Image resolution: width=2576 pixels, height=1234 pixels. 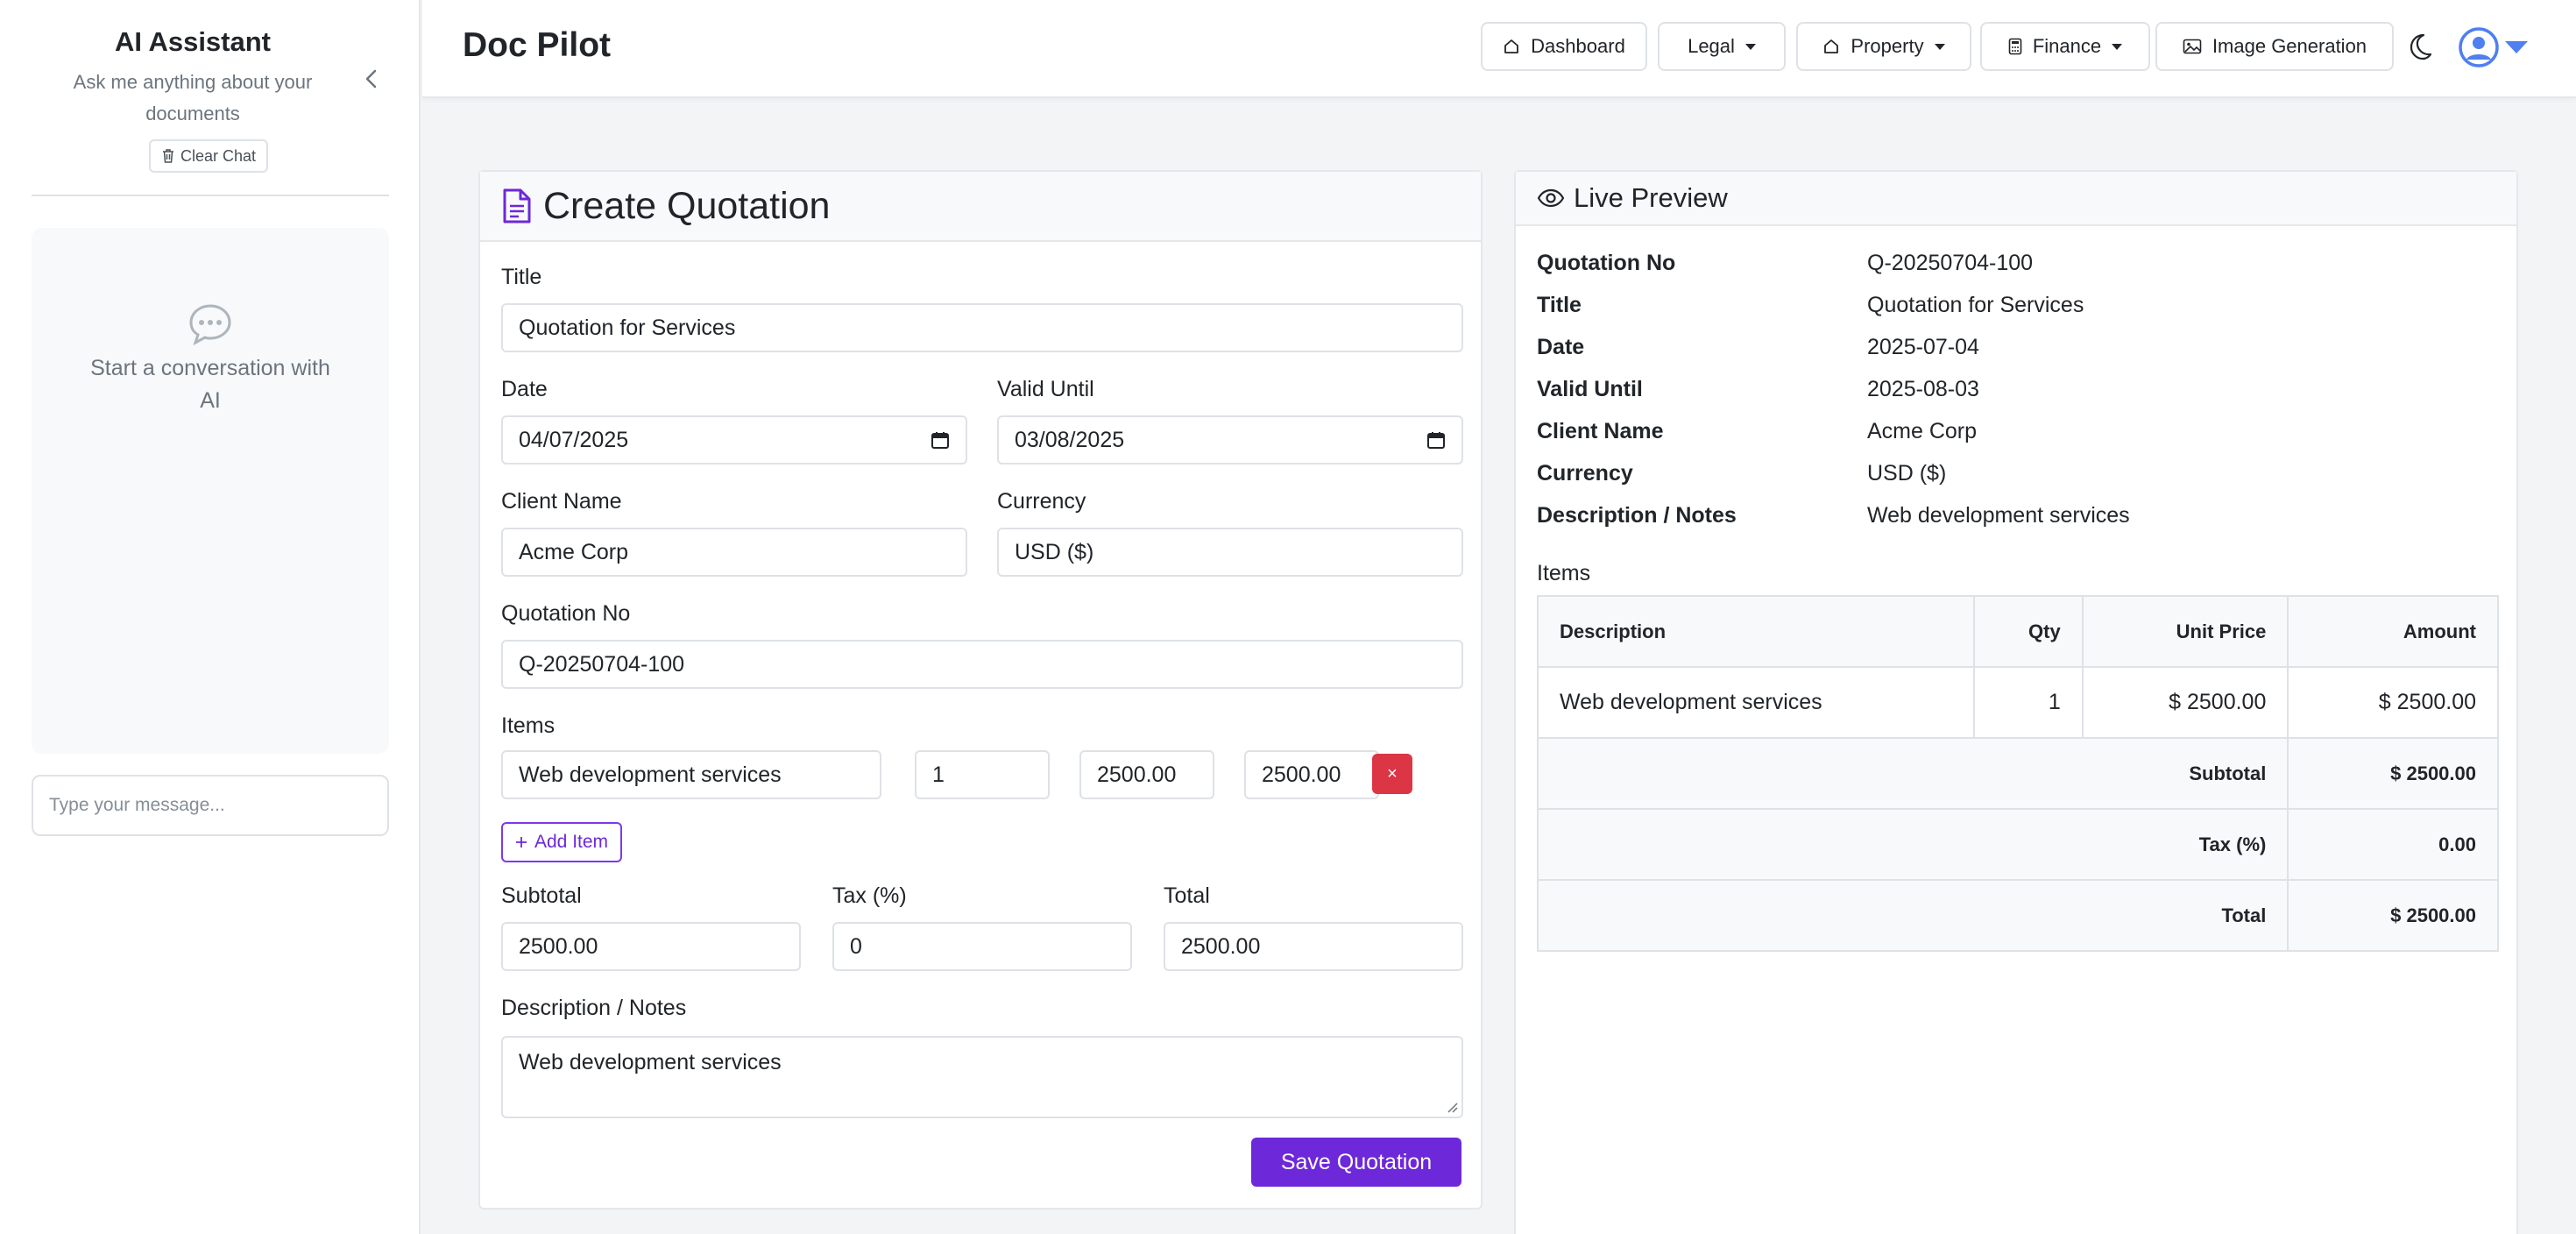 What do you see at coordinates (1756, 703) in the screenshot?
I see `row-description-cell: Web development services` at bounding box center [1756, 703].